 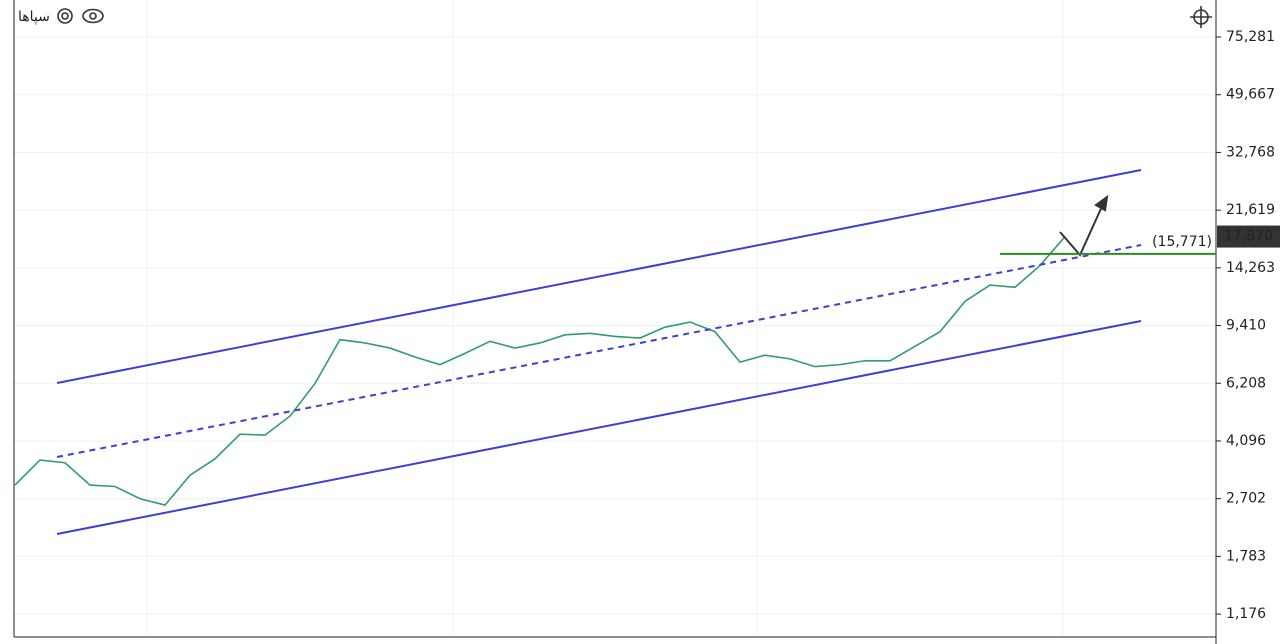 I want to click on y-tick-label: 2,702, so click(x=1246, y=499).